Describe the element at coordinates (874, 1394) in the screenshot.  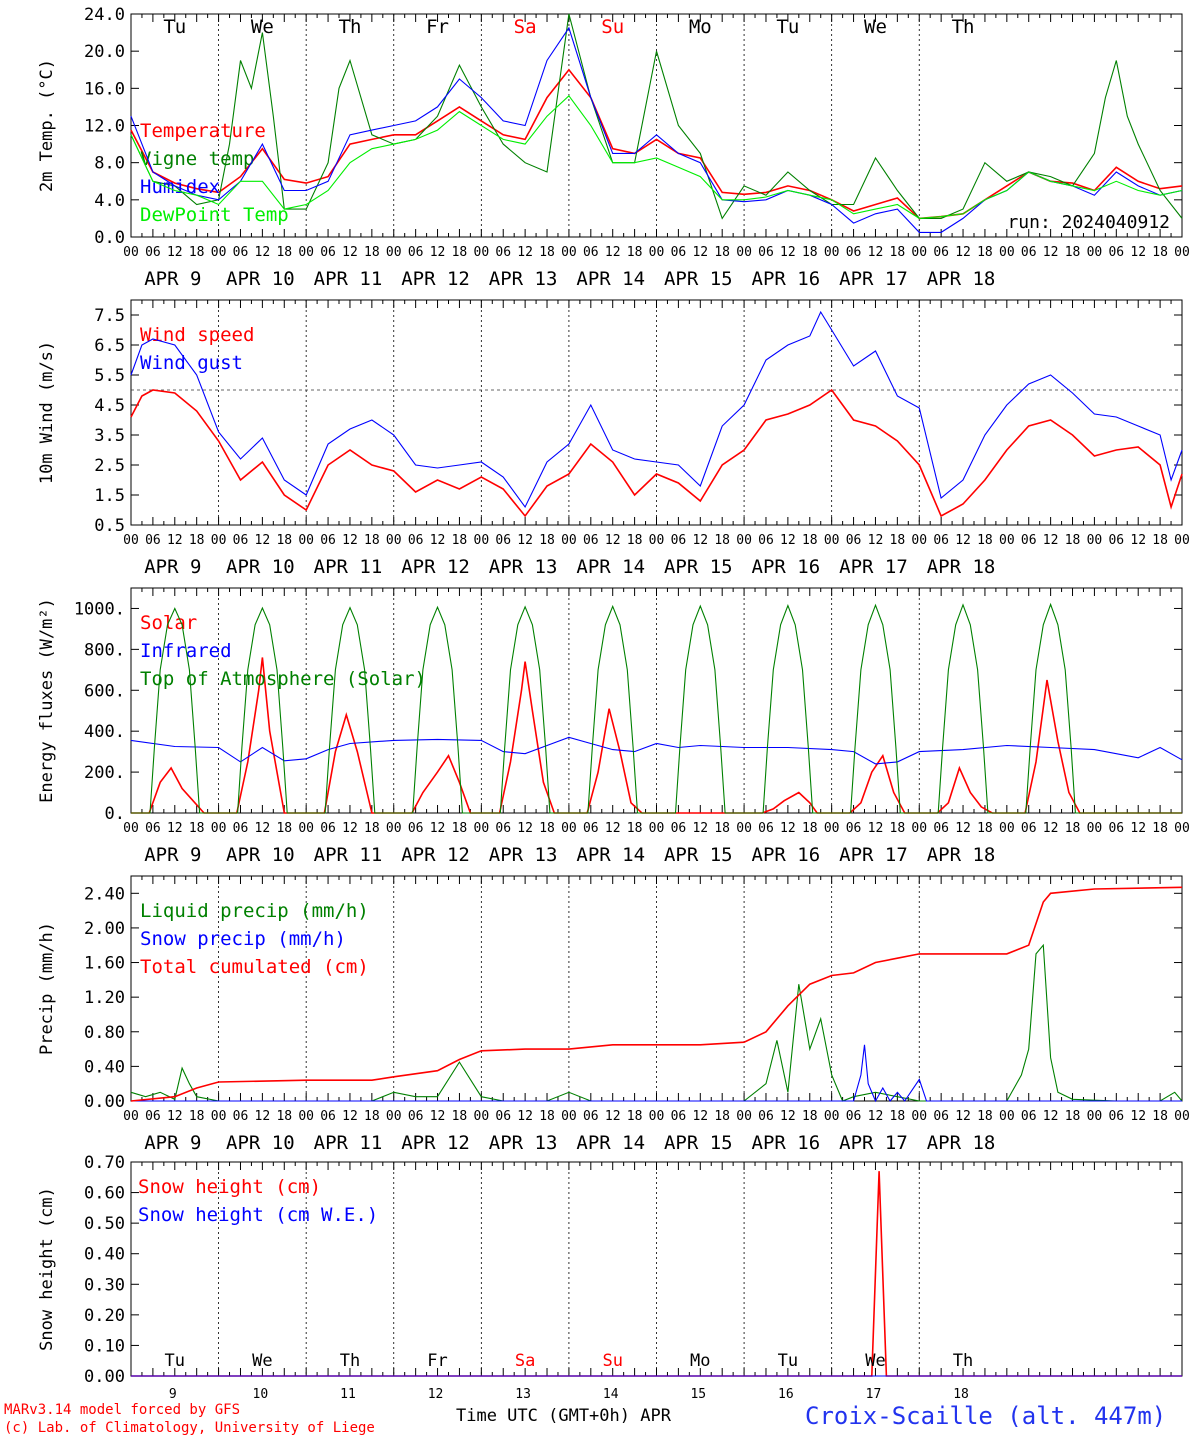
I see `day-number: 17` at that location.